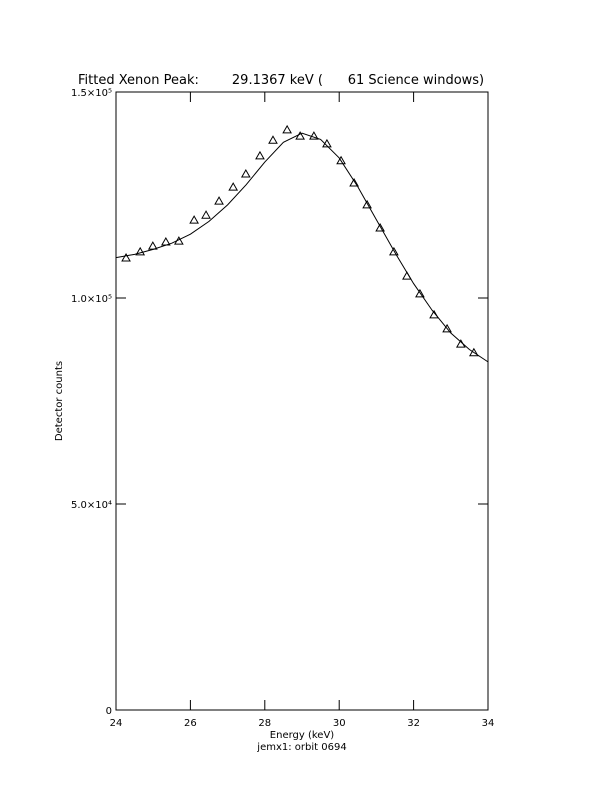 Image resolution: width=612 pixels, height=796 pixels. Describe the element at coordinates (302, 735) in the screenshot. I see `x-axis-label: Energy (keV)` at that location.